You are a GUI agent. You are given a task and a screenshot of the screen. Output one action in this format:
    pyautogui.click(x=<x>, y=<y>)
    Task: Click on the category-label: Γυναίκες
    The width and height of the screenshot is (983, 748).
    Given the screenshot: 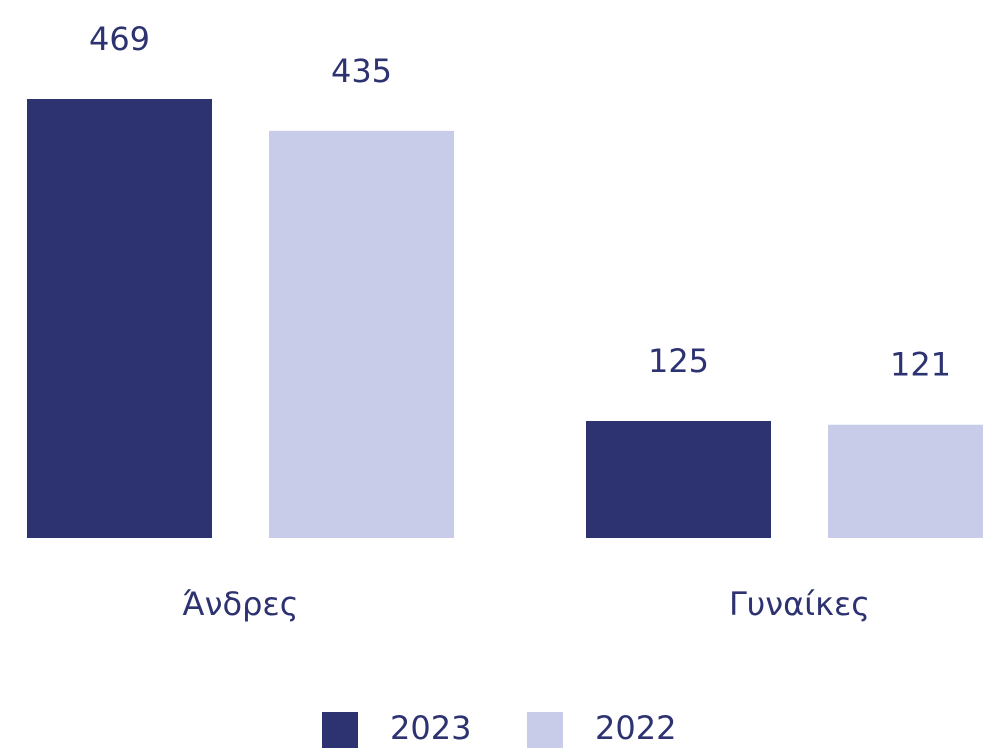 What is the action you would take?
    pyautogui.click(x=799, y=604)
    